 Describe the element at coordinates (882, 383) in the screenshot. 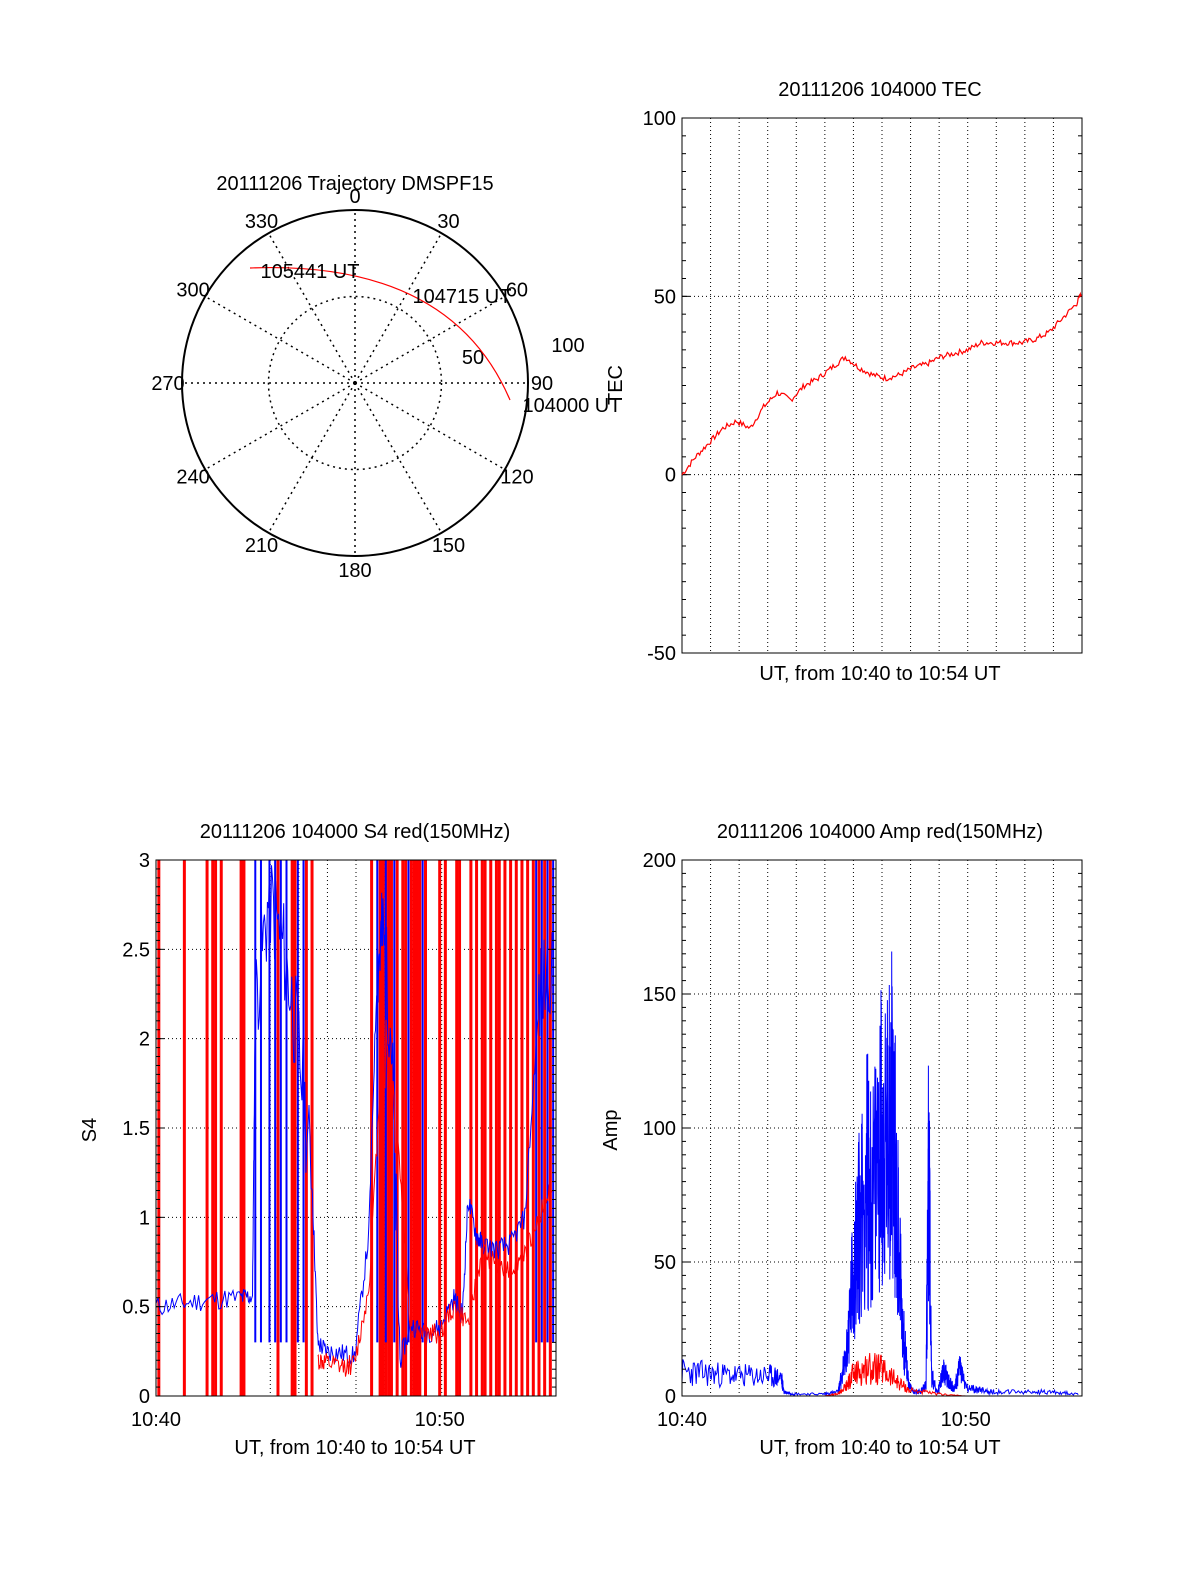

I see `tec-series-line` at that location.